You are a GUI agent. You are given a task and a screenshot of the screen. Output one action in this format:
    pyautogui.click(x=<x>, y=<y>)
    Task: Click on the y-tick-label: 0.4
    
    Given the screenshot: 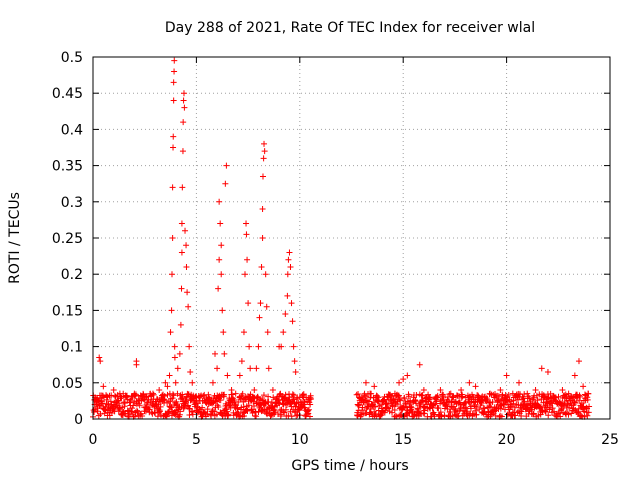 What is the action you would take?
    pyautogui.click(x=72, y=130)
    